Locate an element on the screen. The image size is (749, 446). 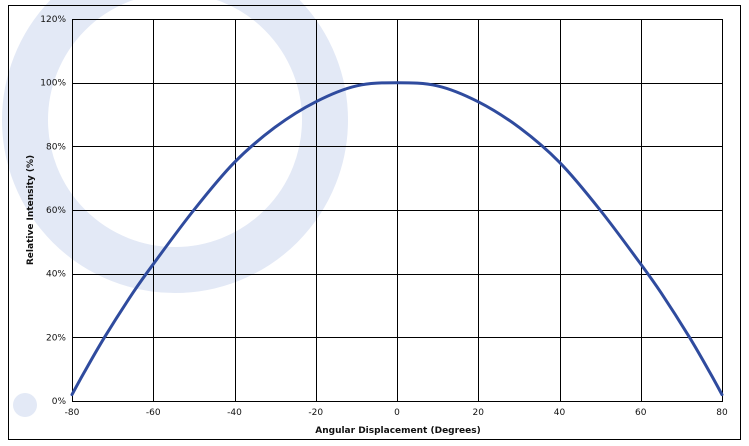
y-tick-label: 0% is located at coordinates (59, 402).